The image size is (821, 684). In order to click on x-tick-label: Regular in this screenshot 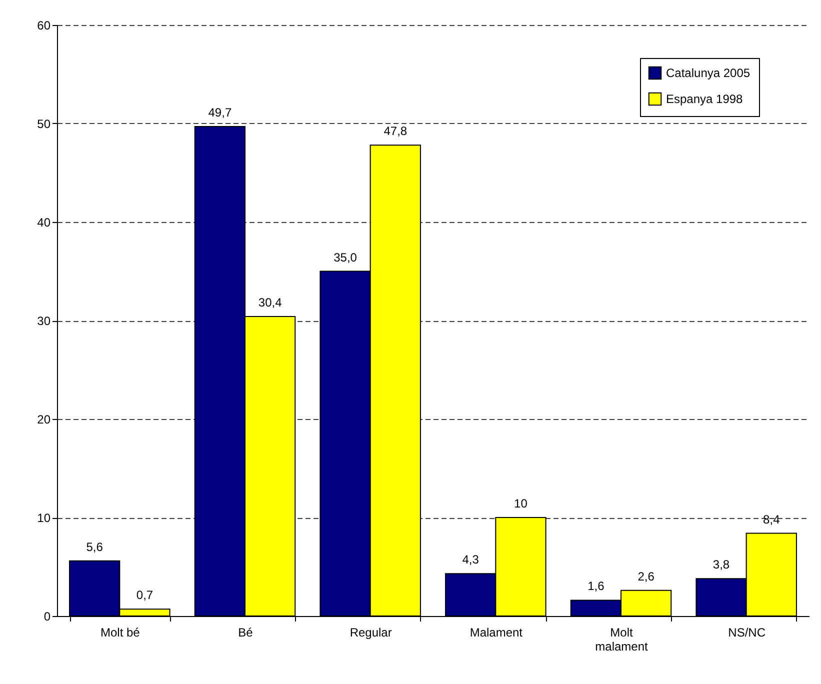, I will do `click(371, 633)`.